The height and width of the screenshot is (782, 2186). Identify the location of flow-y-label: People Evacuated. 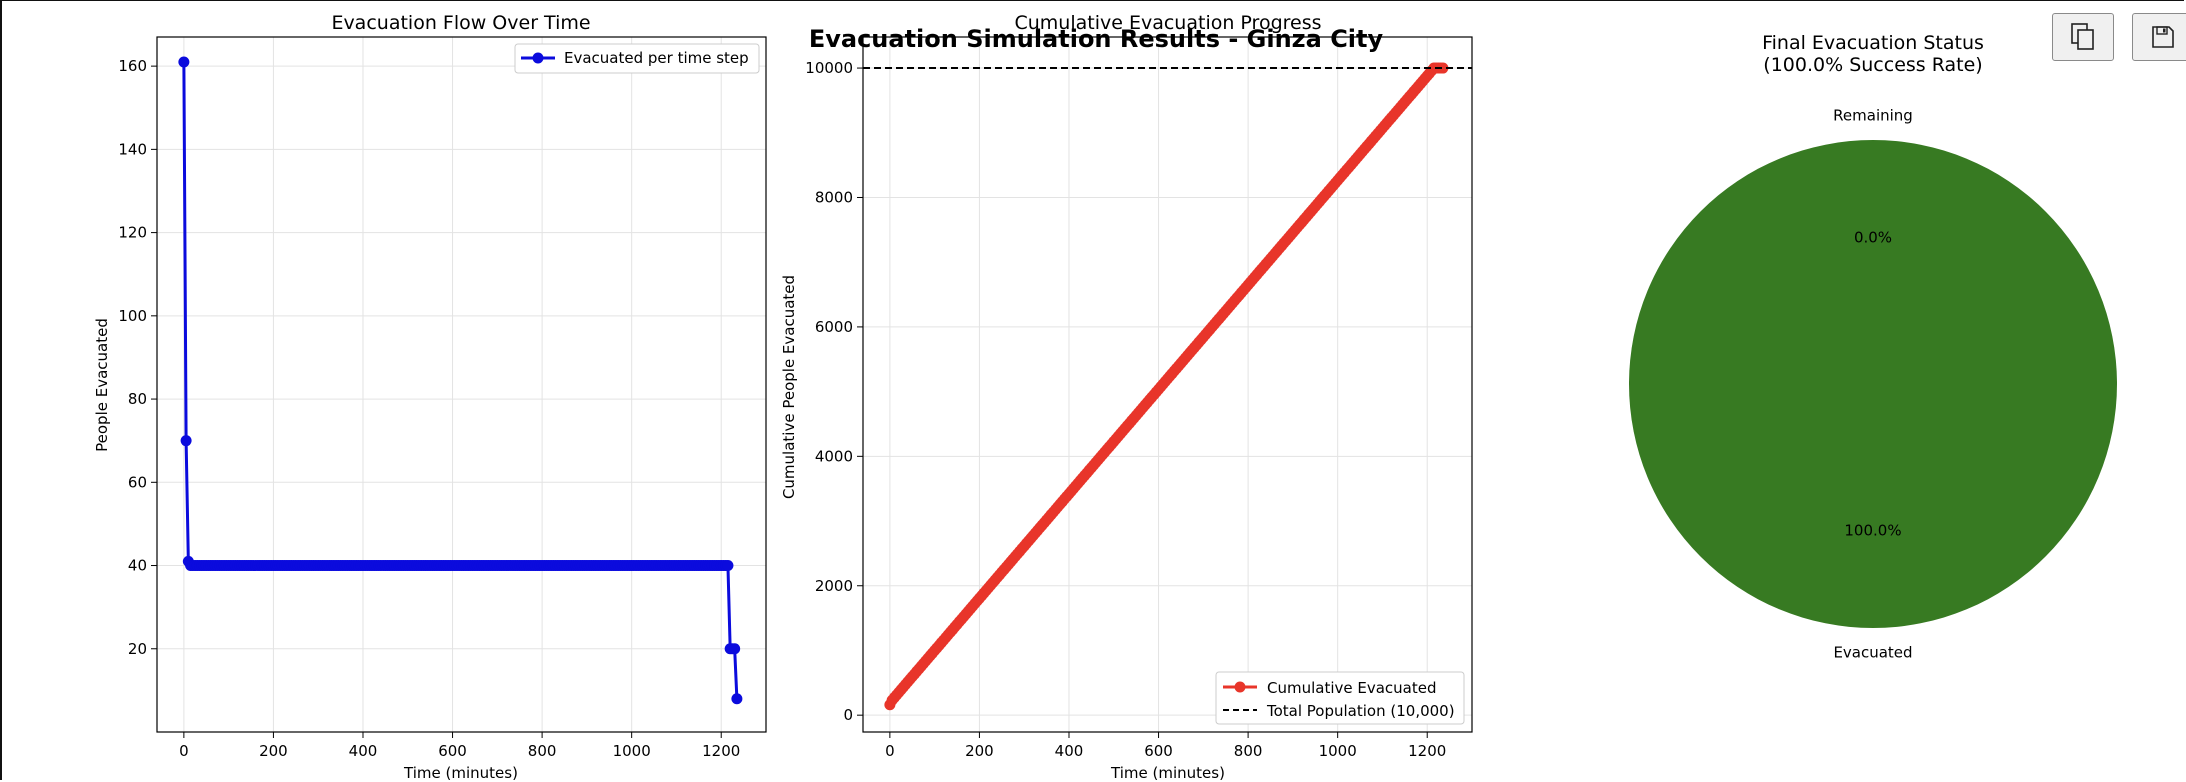
(102, 385).